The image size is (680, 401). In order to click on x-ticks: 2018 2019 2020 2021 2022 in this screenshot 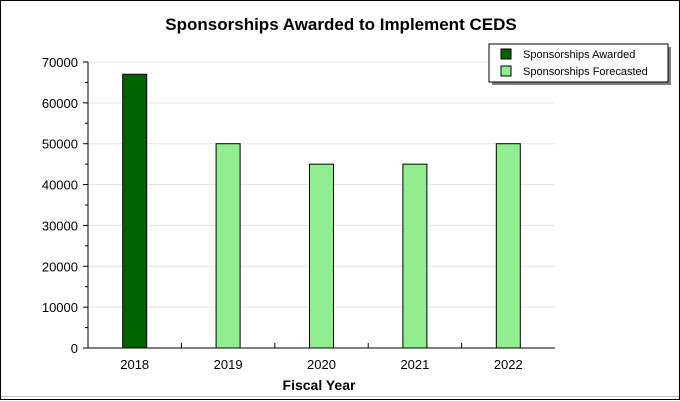, I will do `click(321, 357)`.